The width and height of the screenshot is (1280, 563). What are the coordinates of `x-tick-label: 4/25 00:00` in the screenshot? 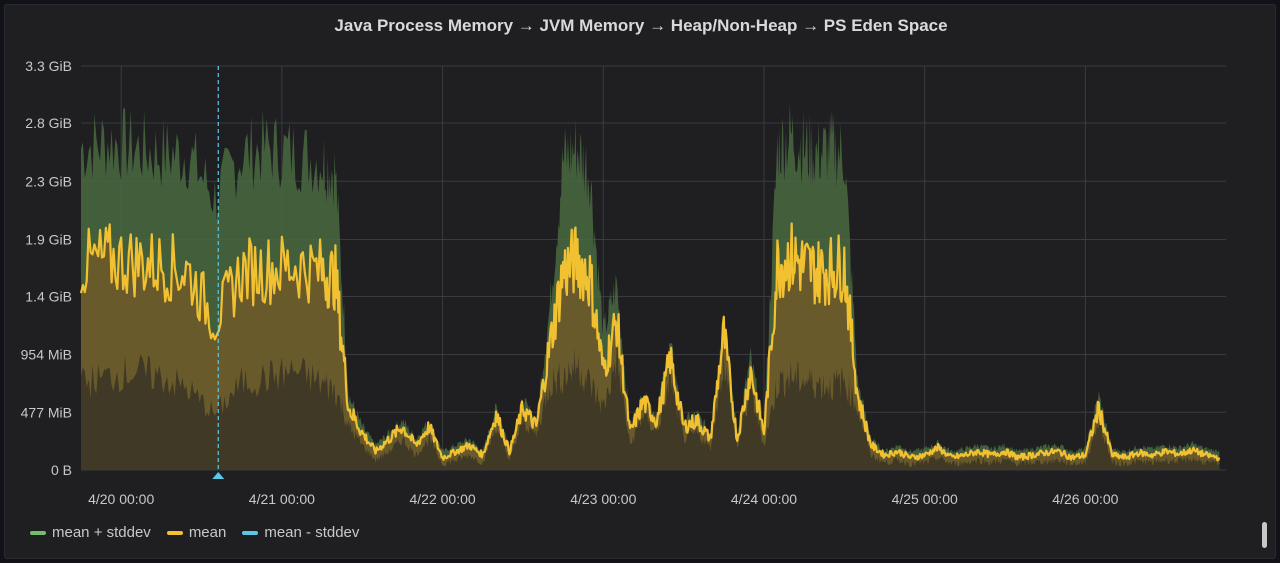 It's located at (925, 499).